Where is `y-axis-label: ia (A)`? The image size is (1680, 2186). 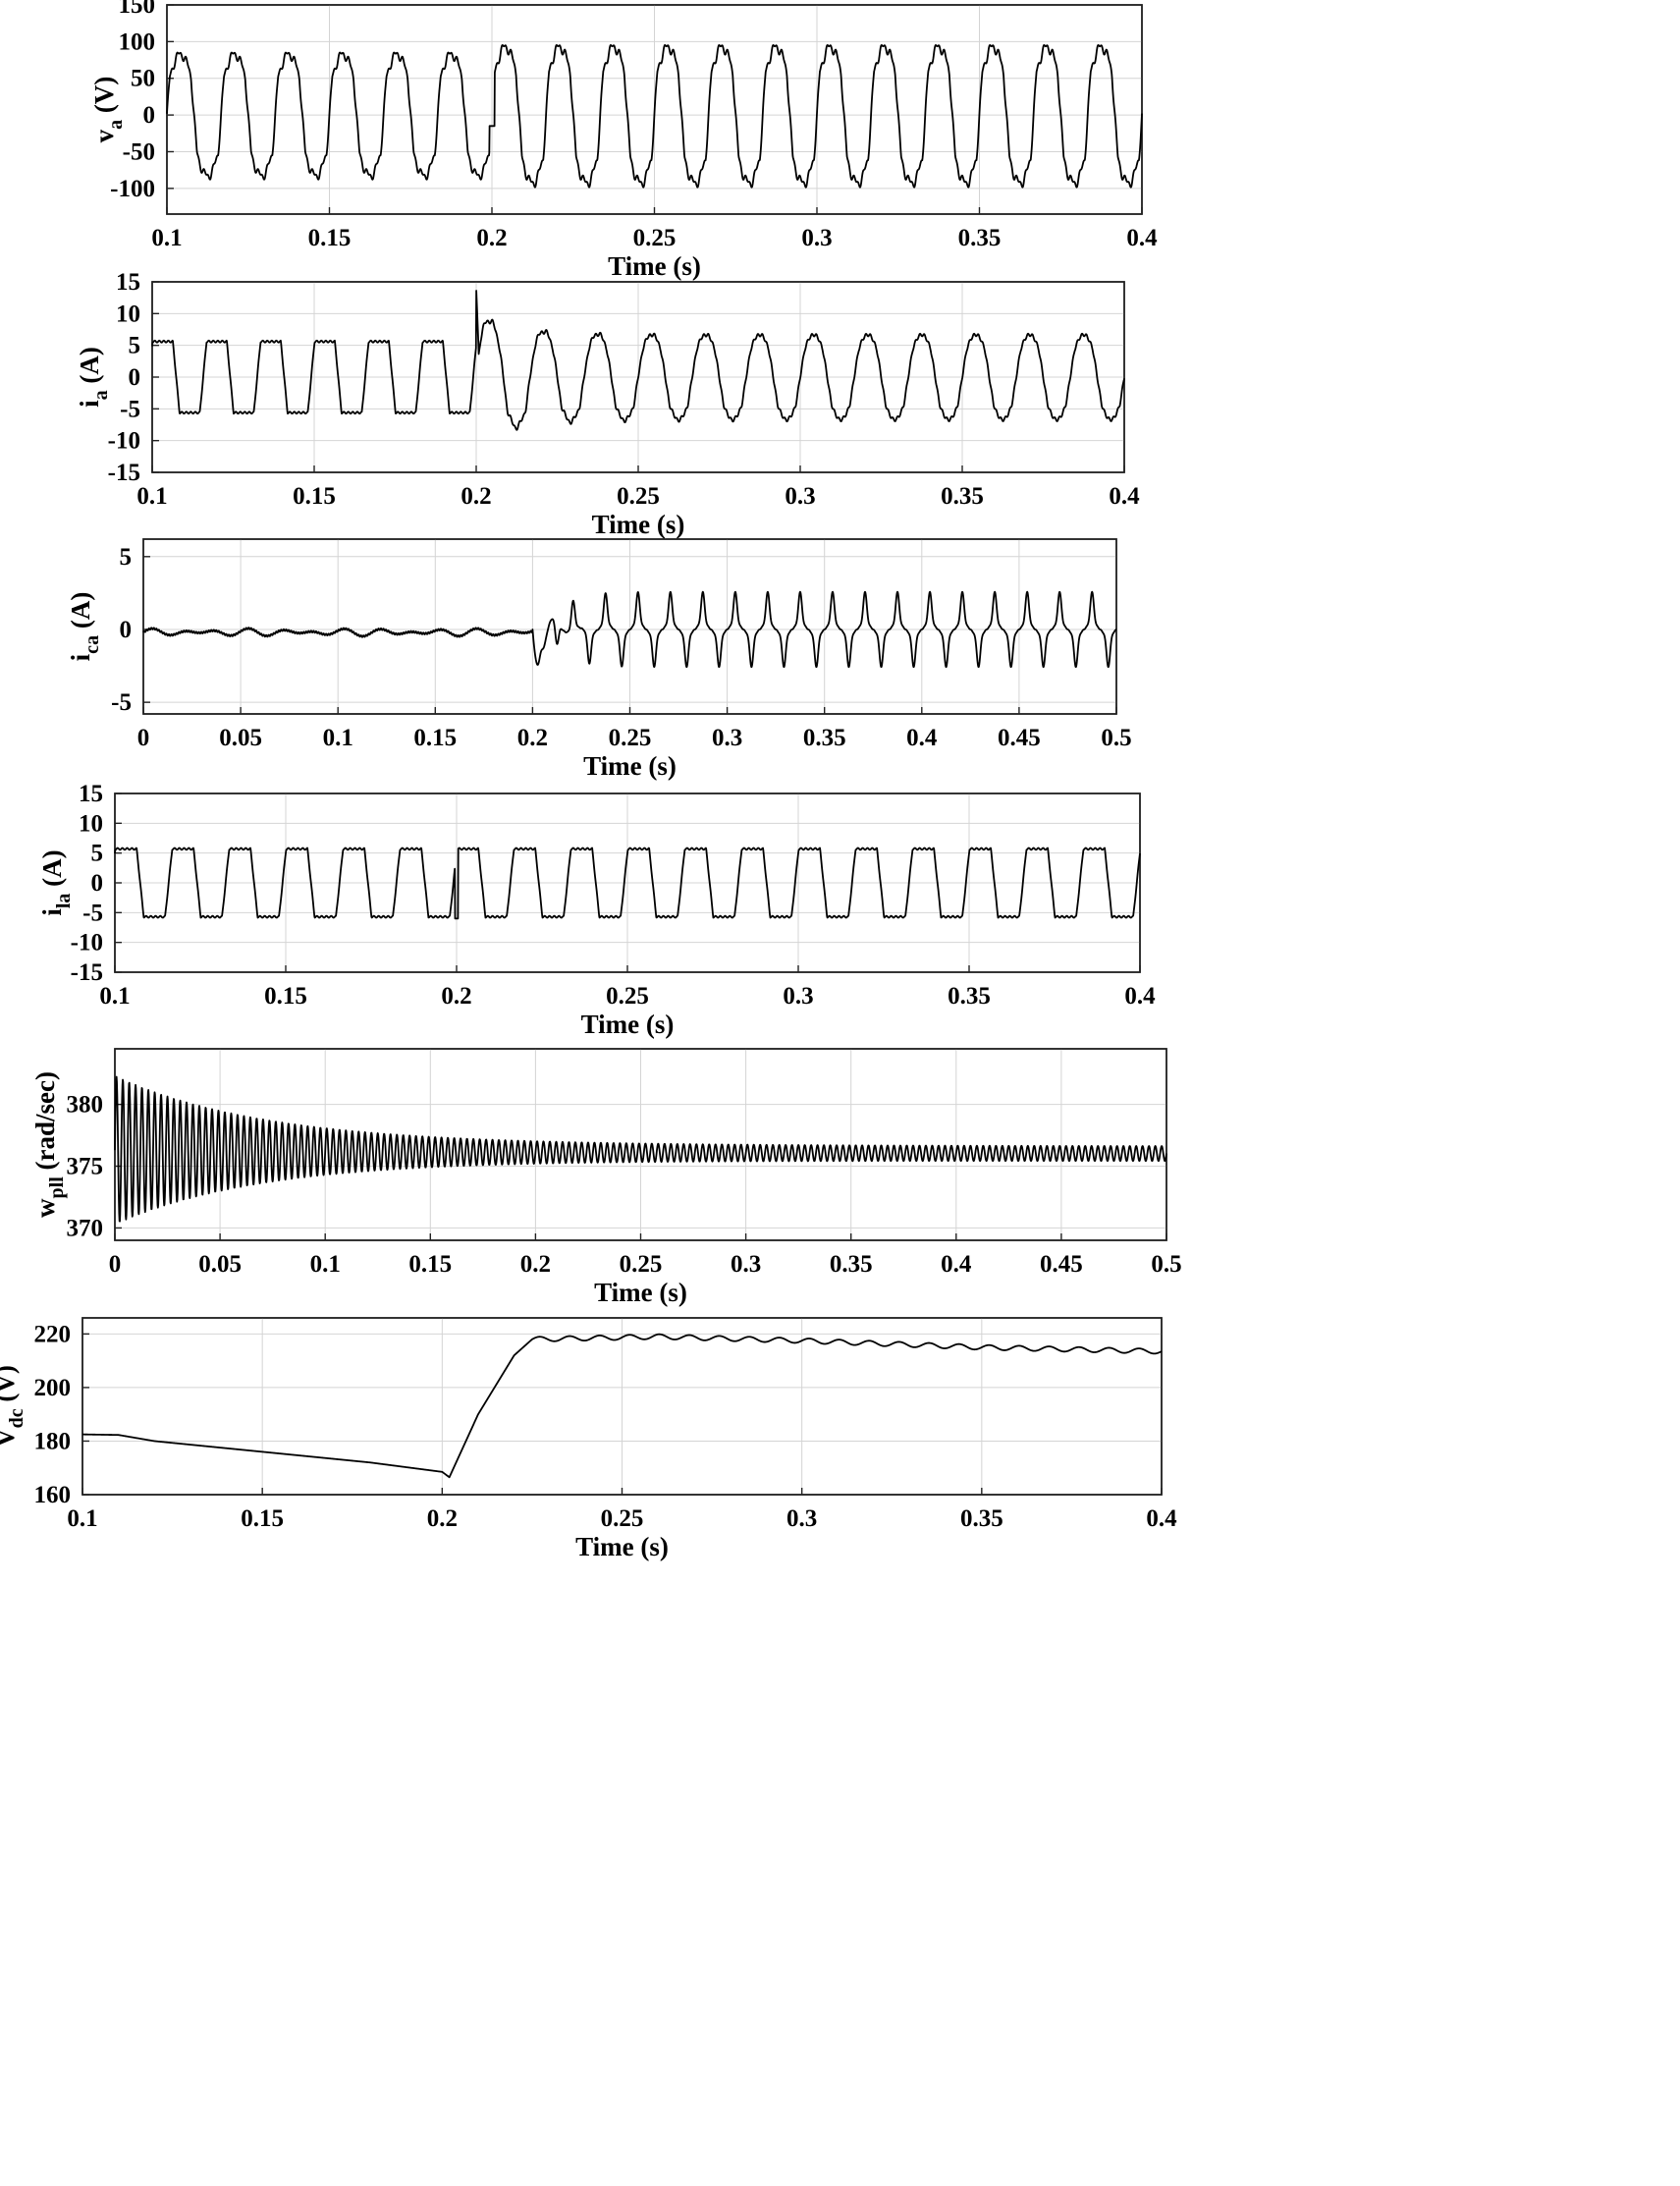
y-axis-label: ia (A) is located at coordinates (93, 377).